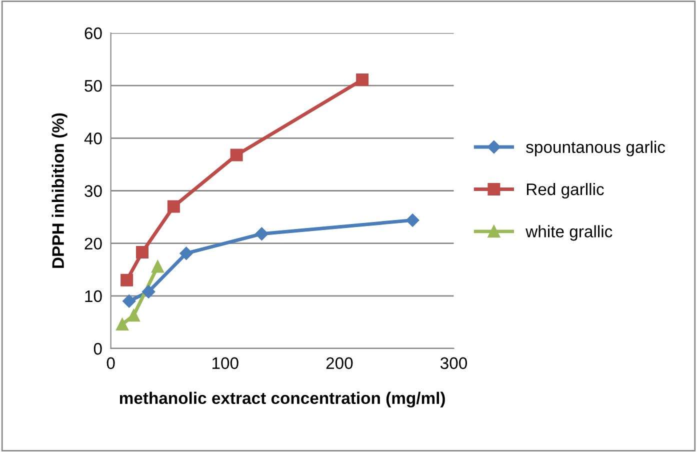 This screenshot has width=697, height=452. Describe the element at coordinates (110, 363) in the screenshot. I see `x-tick-label: 0` at that location.